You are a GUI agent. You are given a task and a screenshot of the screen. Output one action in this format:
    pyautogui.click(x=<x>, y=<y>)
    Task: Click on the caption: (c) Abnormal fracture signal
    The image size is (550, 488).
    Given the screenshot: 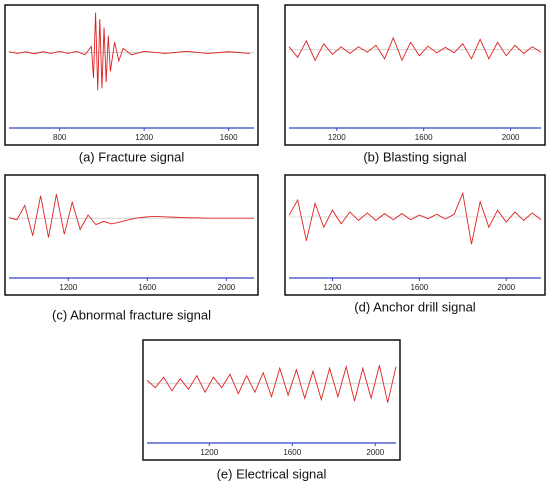 What is the action you would take?
    pyautogui.click(x=131, y=314)
    